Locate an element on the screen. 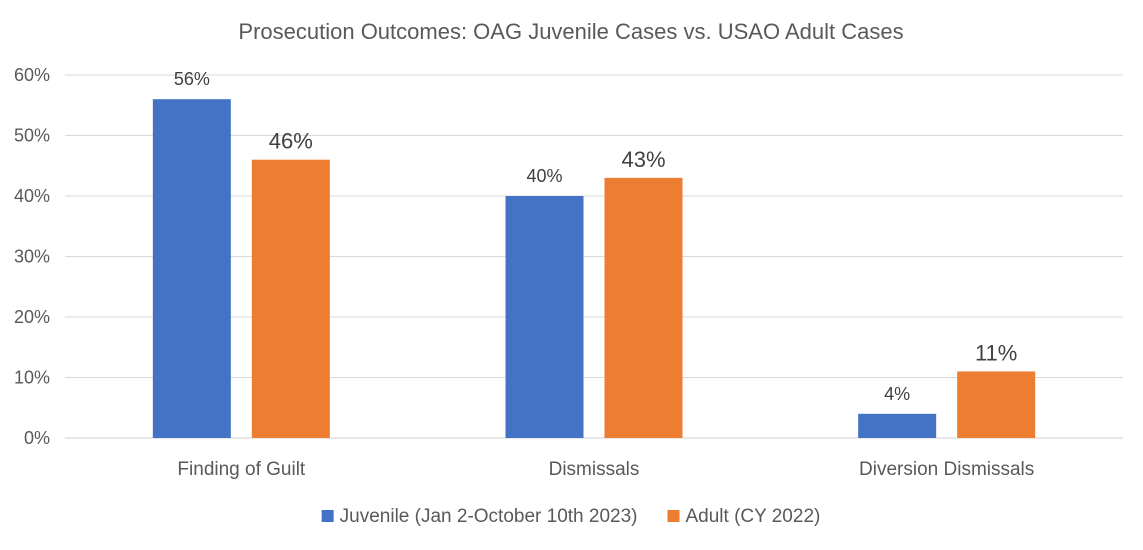 This screenshot has height=550, width=1143. y-tick-label: 10% is located at coordinates (32, 378).